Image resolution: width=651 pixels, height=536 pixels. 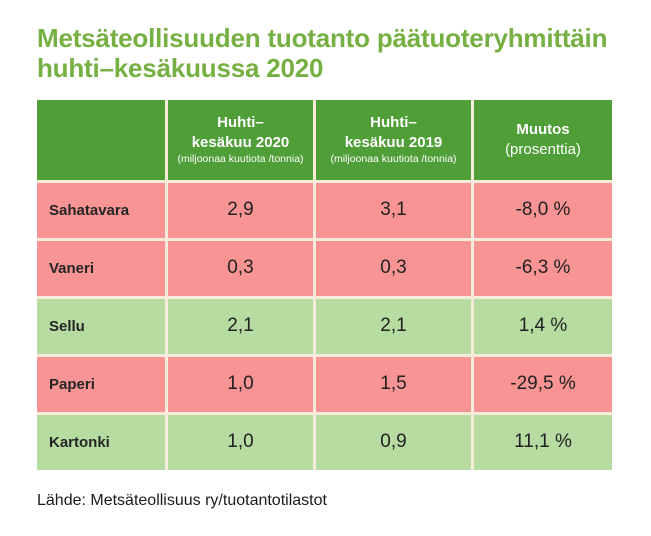 I want to click on value-2020-cell: 0,3, so click(x=240, y=268).